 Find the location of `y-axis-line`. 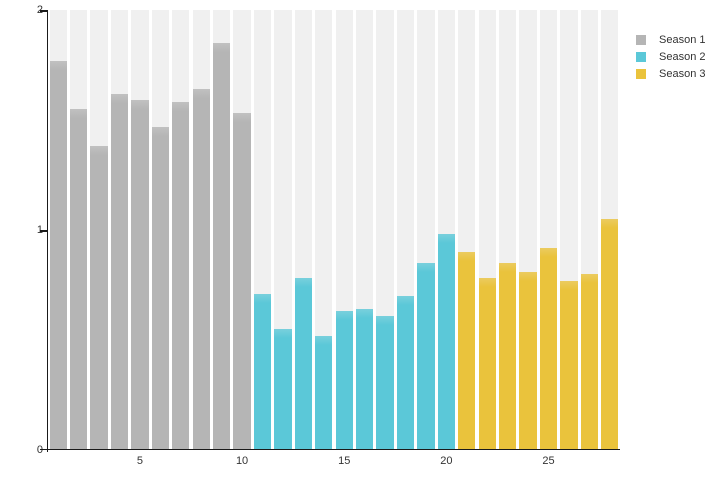

y-axis-line is located at coordinates (47, 231).